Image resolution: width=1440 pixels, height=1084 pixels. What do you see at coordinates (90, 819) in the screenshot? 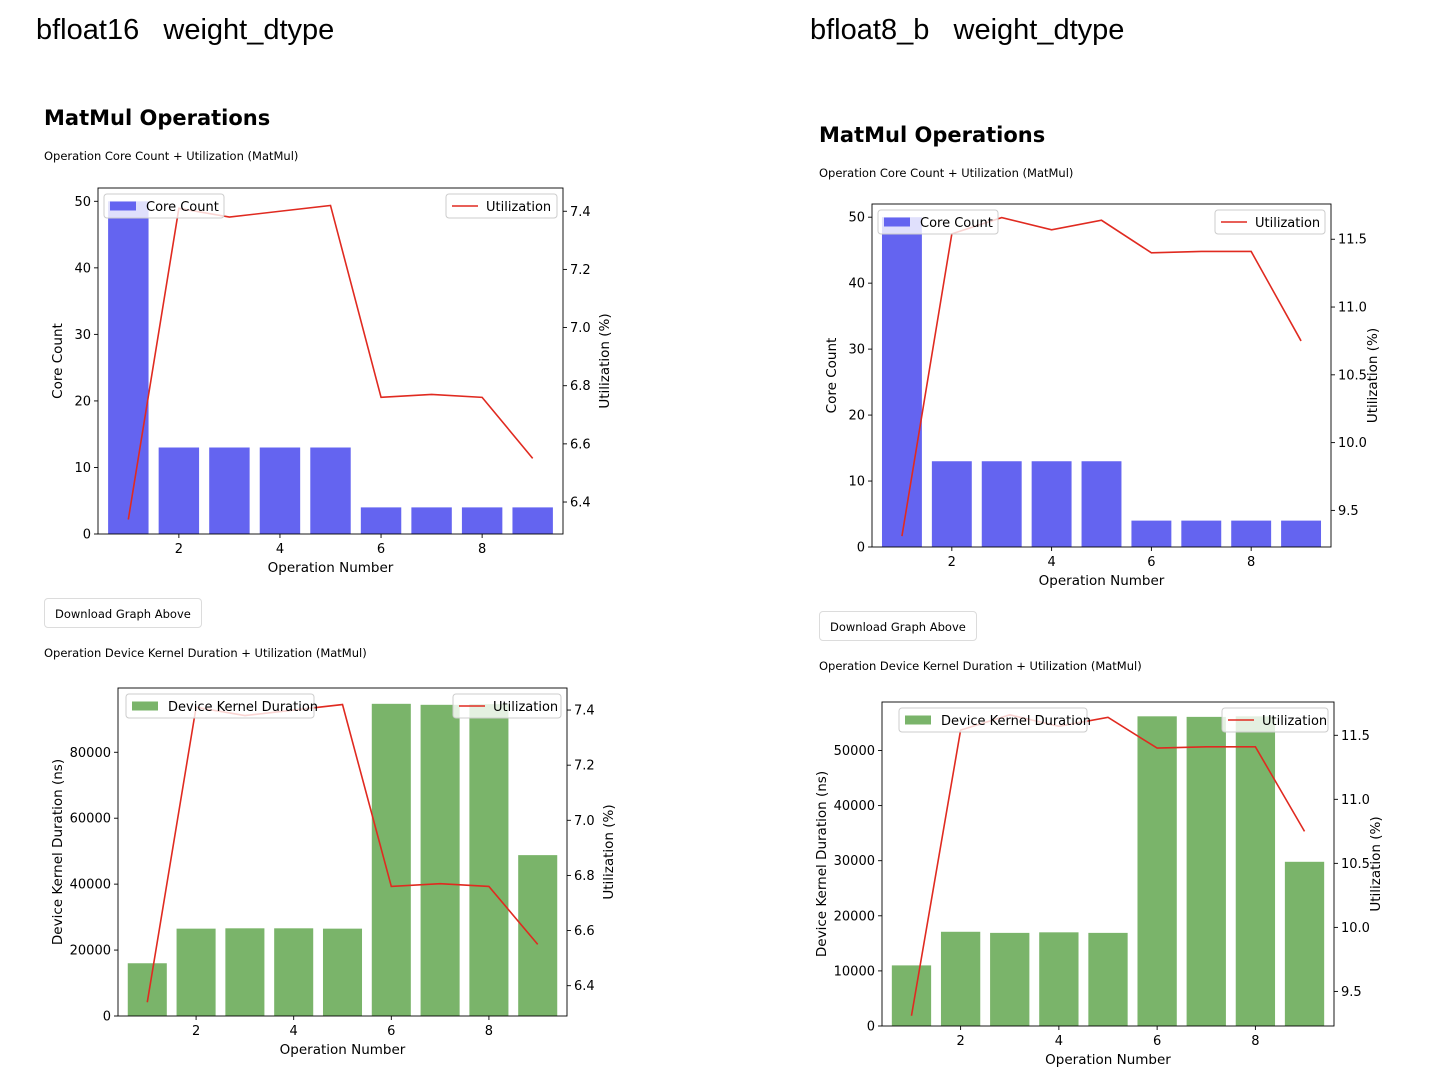
I see `y-tick-label: 60000` at bounding box center [90, 819].